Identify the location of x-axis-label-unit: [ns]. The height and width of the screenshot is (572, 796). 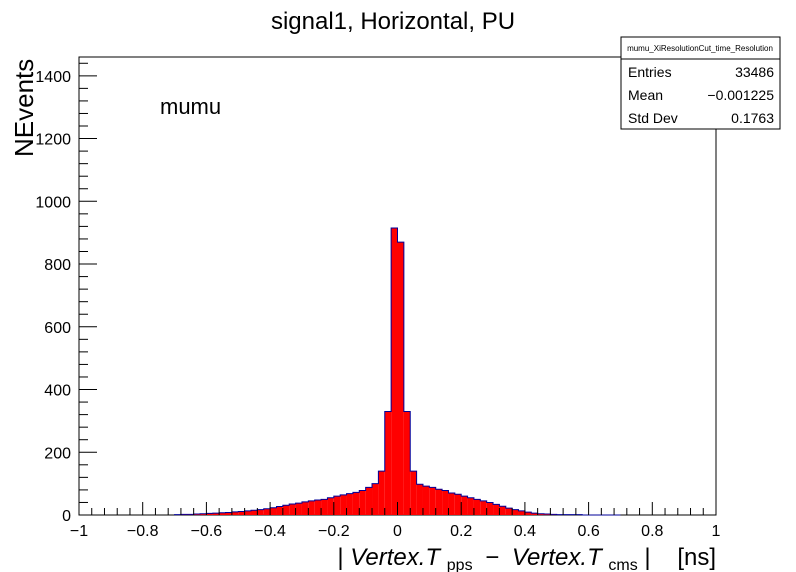
(696, 557).